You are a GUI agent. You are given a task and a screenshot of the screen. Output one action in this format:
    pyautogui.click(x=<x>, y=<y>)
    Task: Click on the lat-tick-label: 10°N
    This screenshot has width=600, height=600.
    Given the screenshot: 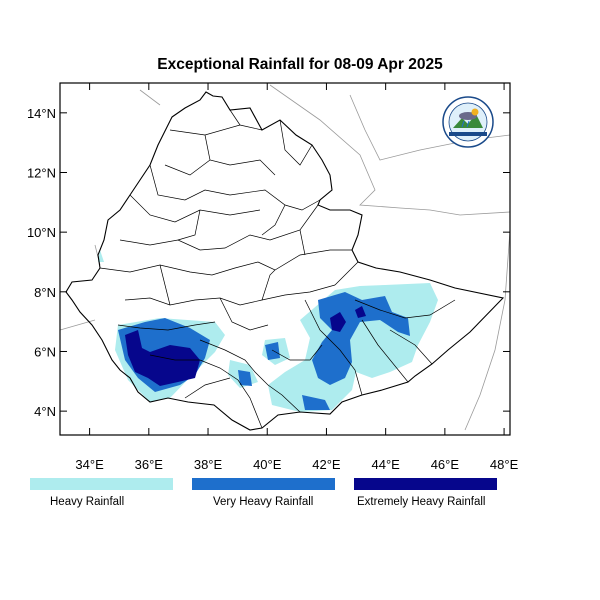 What is the action you would take?
    pyautogui.click(x=41, y=232)
    